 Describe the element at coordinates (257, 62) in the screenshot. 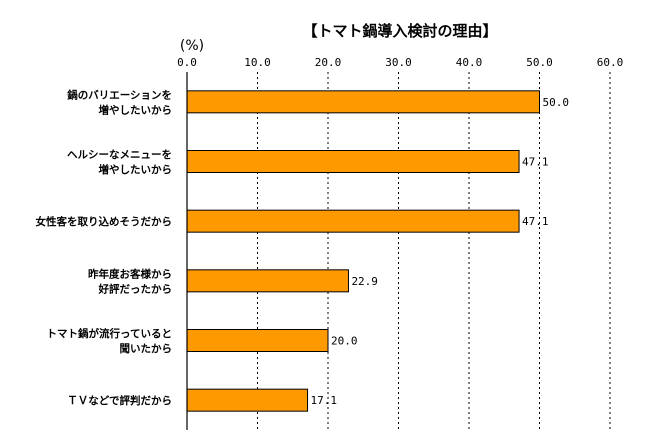

I see `x-tick-label: 10.0` at that location.